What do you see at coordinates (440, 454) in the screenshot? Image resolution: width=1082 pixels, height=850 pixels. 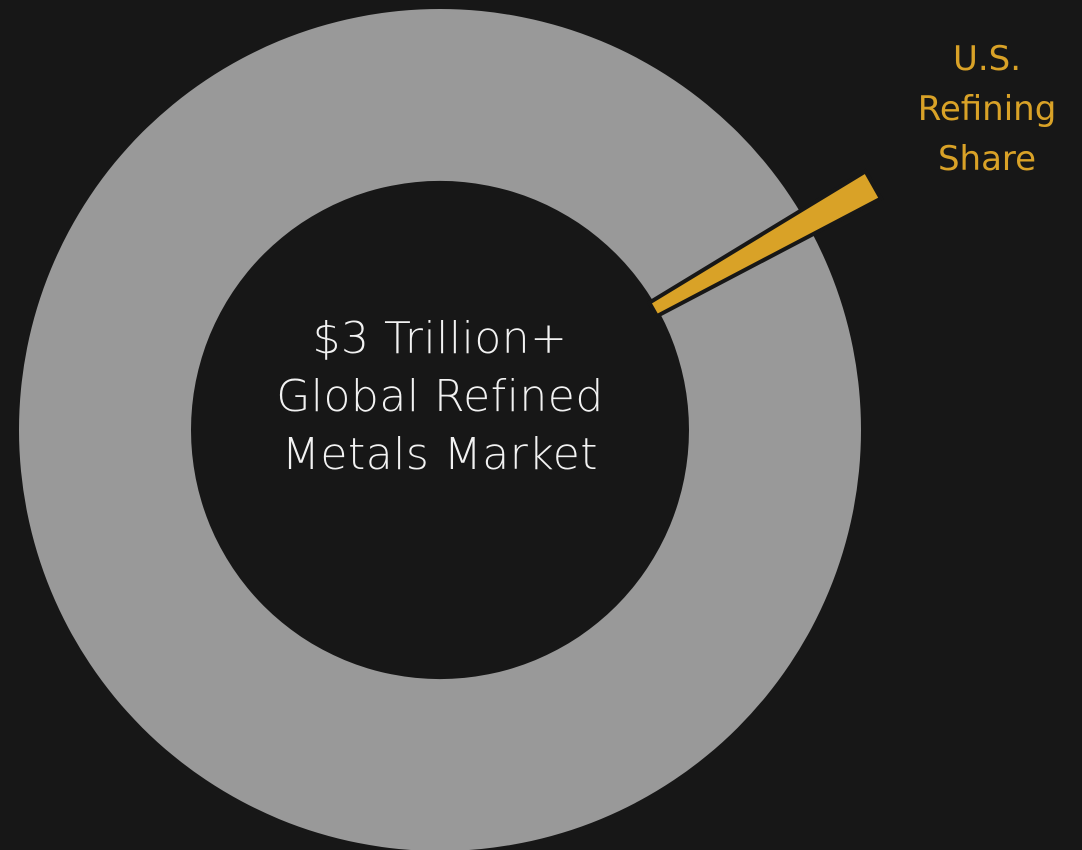 I see `center-label-line-3: Metals Market` at bounding box center [440, 454].